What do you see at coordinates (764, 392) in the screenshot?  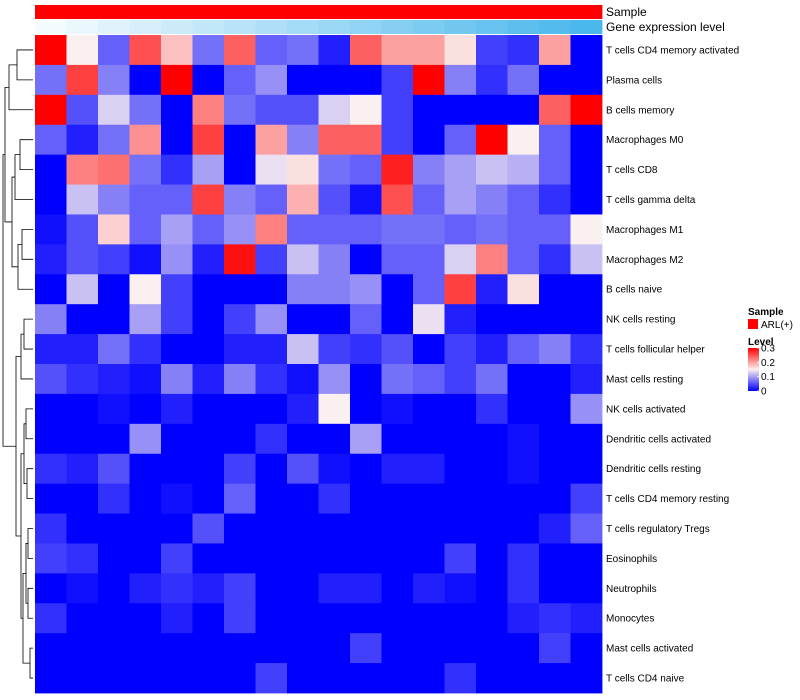 I see `legend-tick-label: 0` at bounding box center [764, 392].